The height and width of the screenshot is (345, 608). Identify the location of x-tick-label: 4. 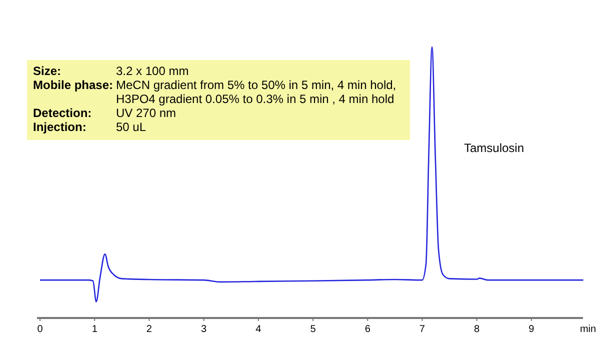
(259, 329).